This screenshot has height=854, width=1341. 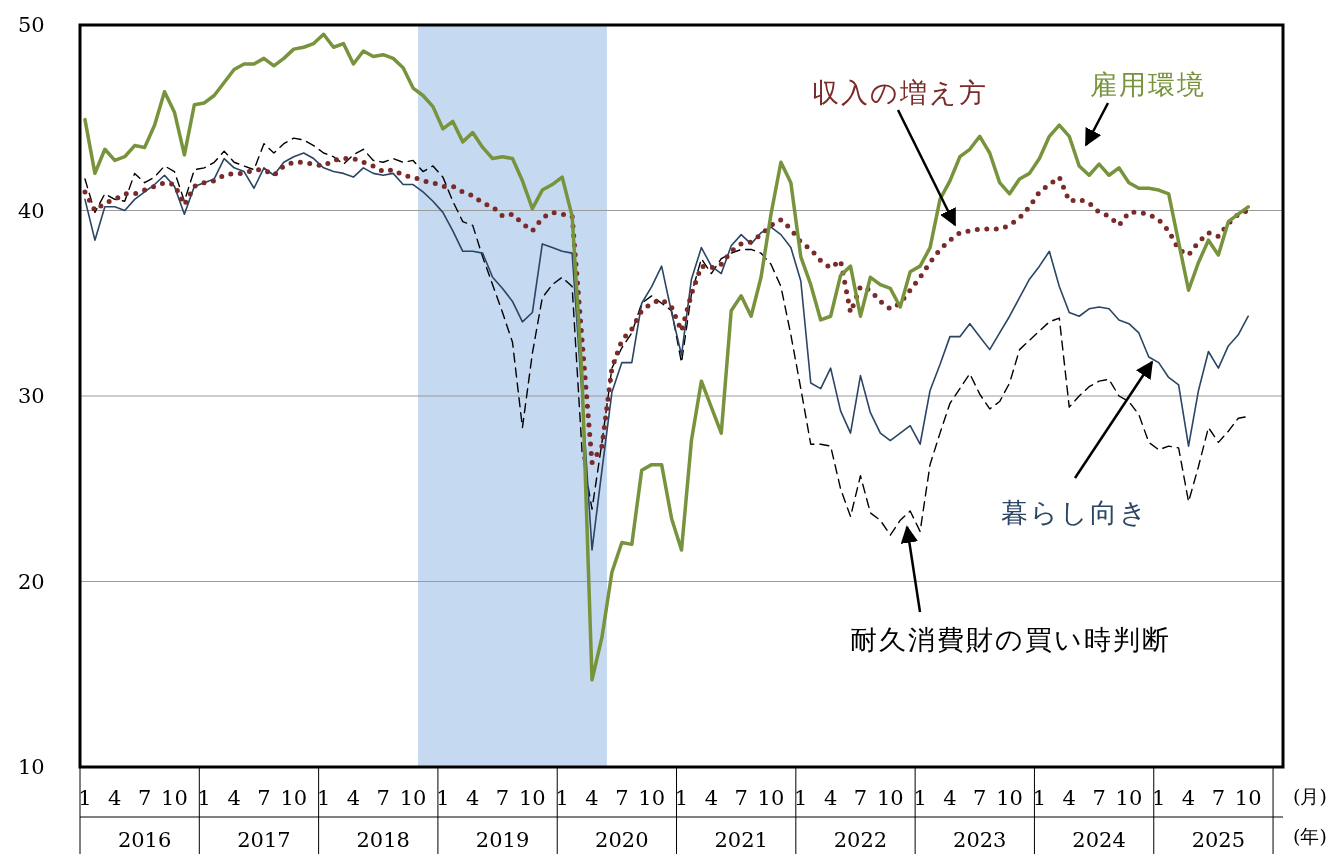 What do you see at coordinates (383, 840) in the screenshot?
I see `x2-tick-label: 2018` at bounding box center [383, 840].